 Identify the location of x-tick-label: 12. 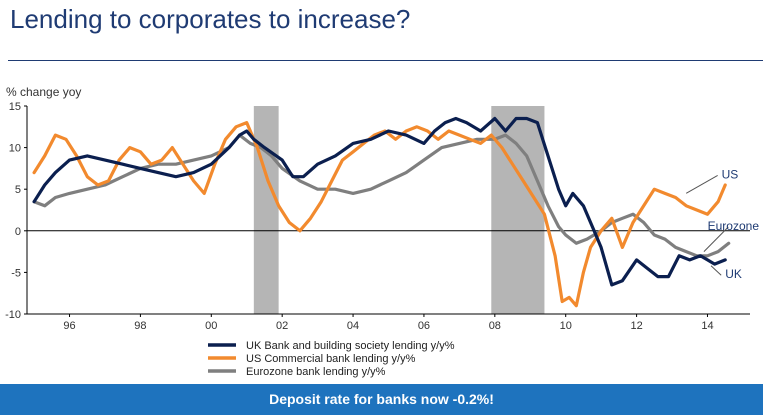
(636, 326).